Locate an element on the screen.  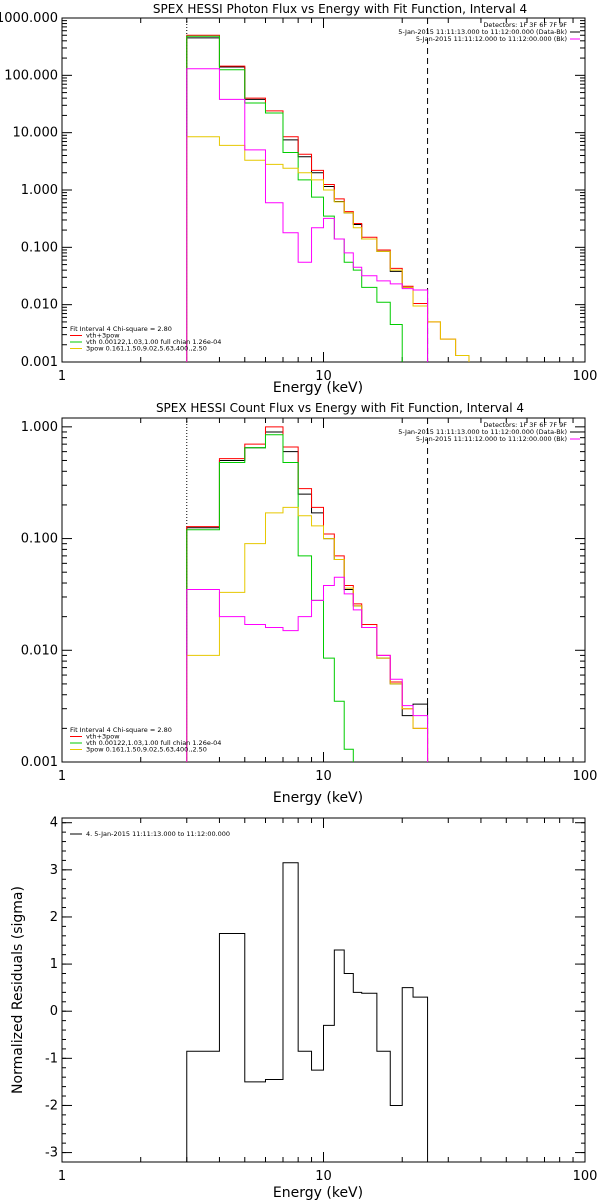
count-x-tick-label: 10 is located at coordinates (323, 776).